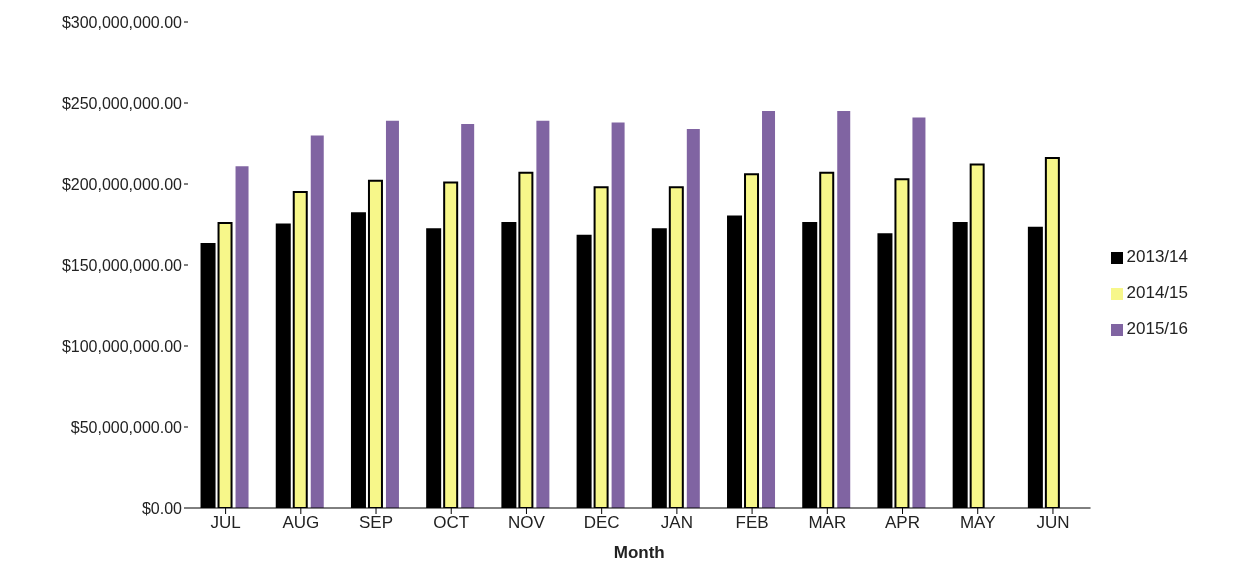 This screenshot has width=1234, height=586. What do you see at coordinates (225, 523) in the screenshot?
I see `x-tick-label: JUL` at bounding box center [225, 523].